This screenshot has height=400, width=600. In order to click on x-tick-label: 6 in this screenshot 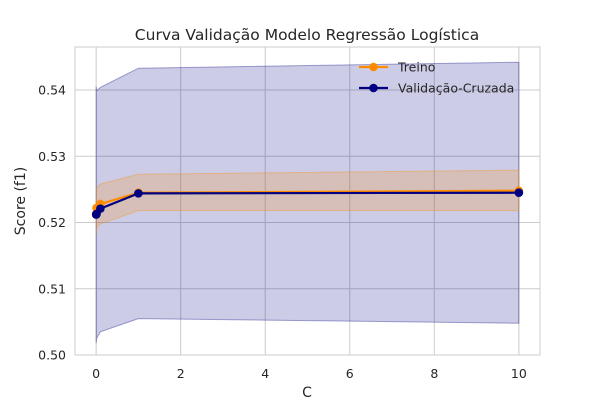, I will do `click(350, 373)`.